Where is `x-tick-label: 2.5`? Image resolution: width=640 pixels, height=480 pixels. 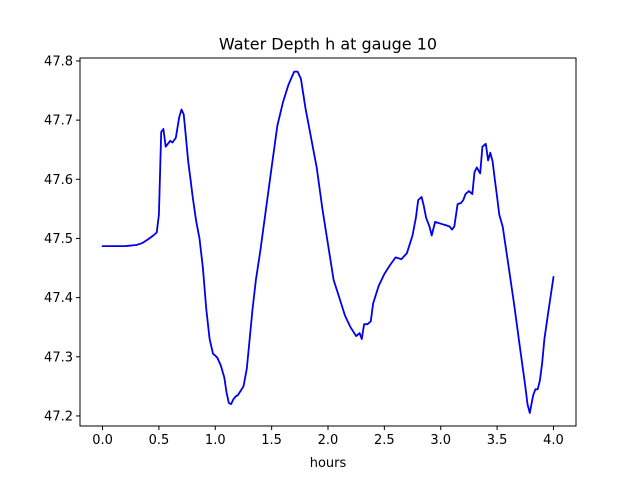
x-tick-label: 2.5 is located at coordinates (384, 440).